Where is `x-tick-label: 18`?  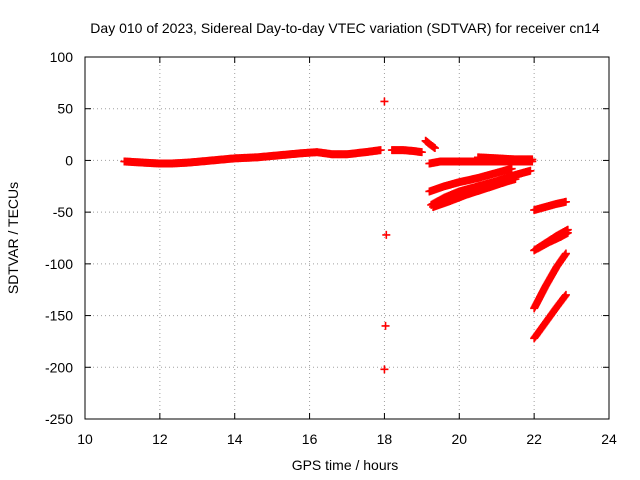 x-tick-label: 18 is located at coordinates (385, 439).